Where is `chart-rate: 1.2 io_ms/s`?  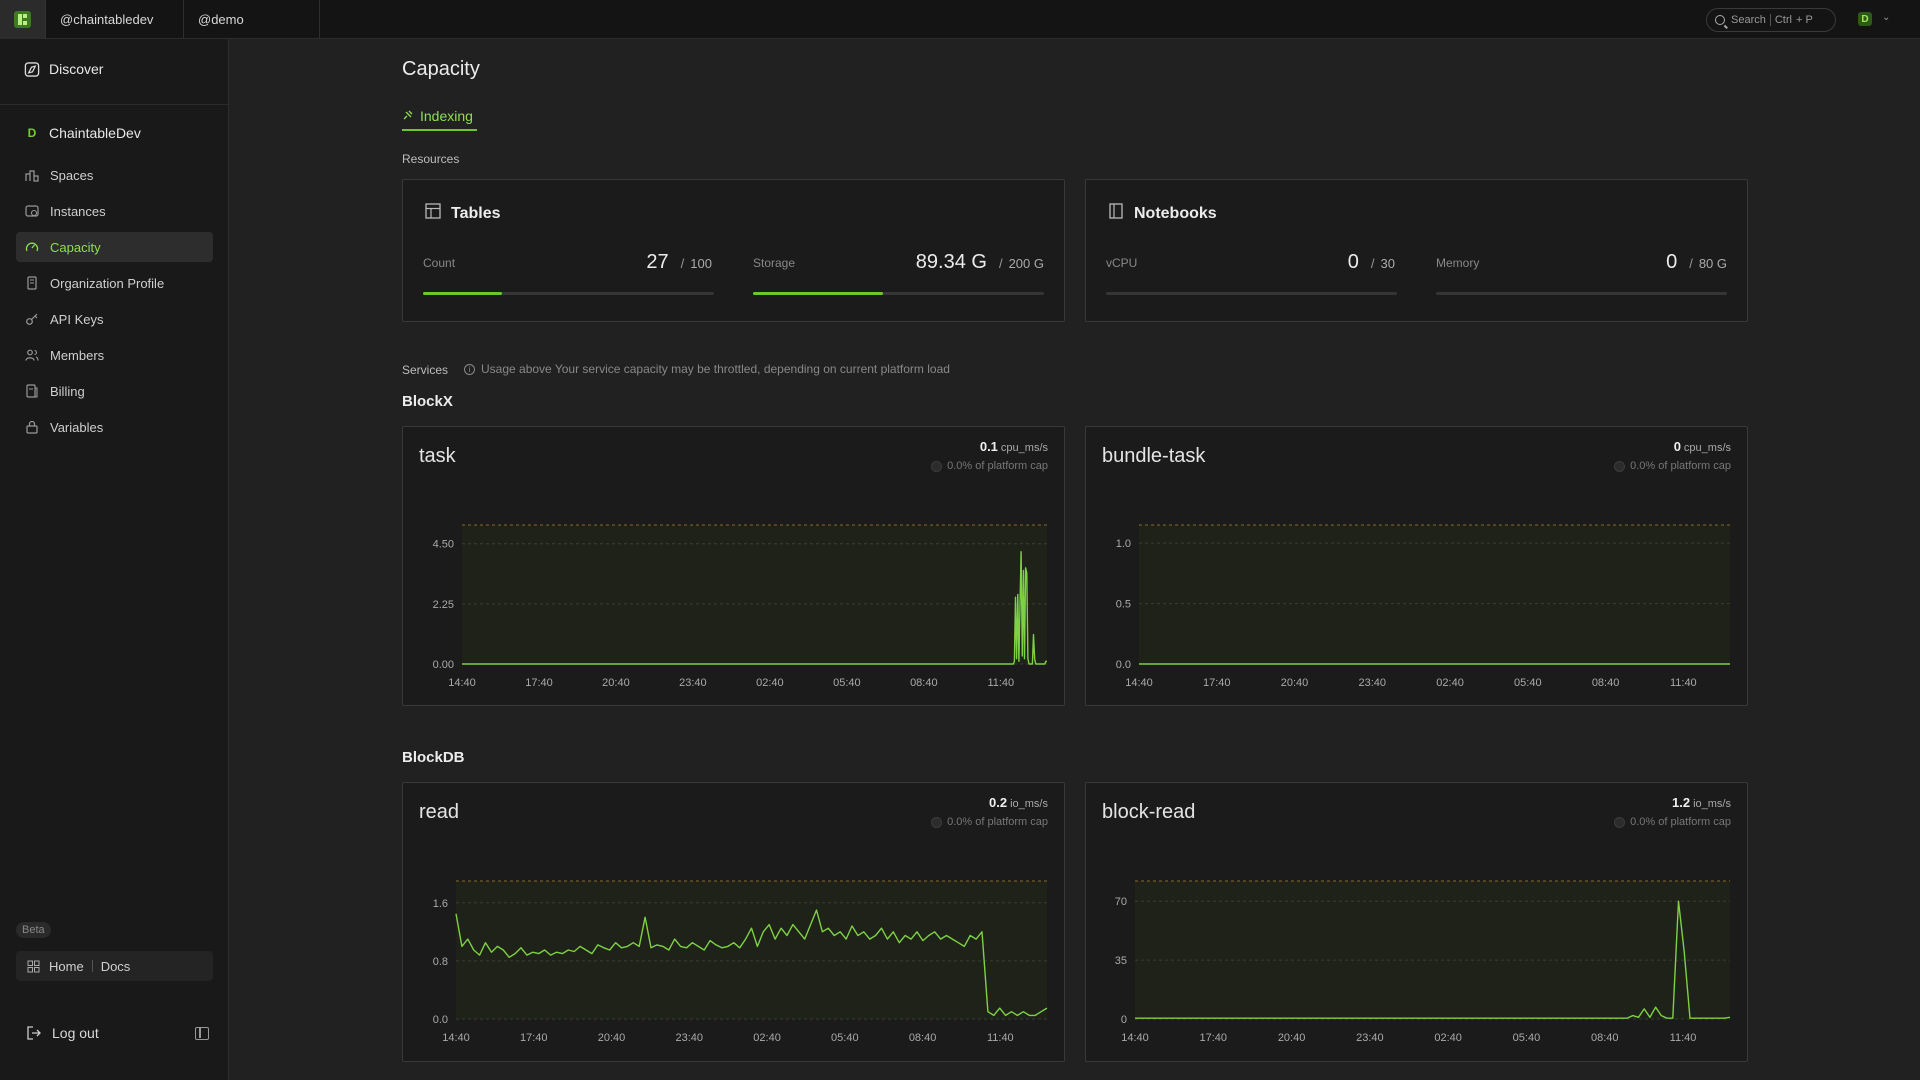
chart-rate: 1.2 io_ms/s is located at coordinates (1701, 802).